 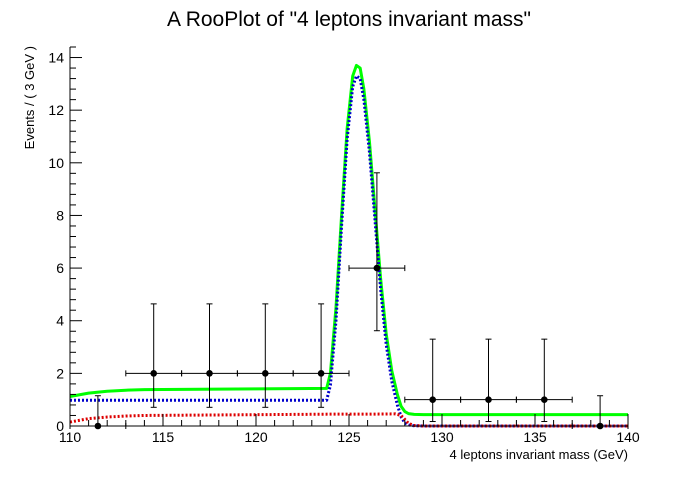 I want to click on y-tick-label: 0, so click(x=60, y=426).